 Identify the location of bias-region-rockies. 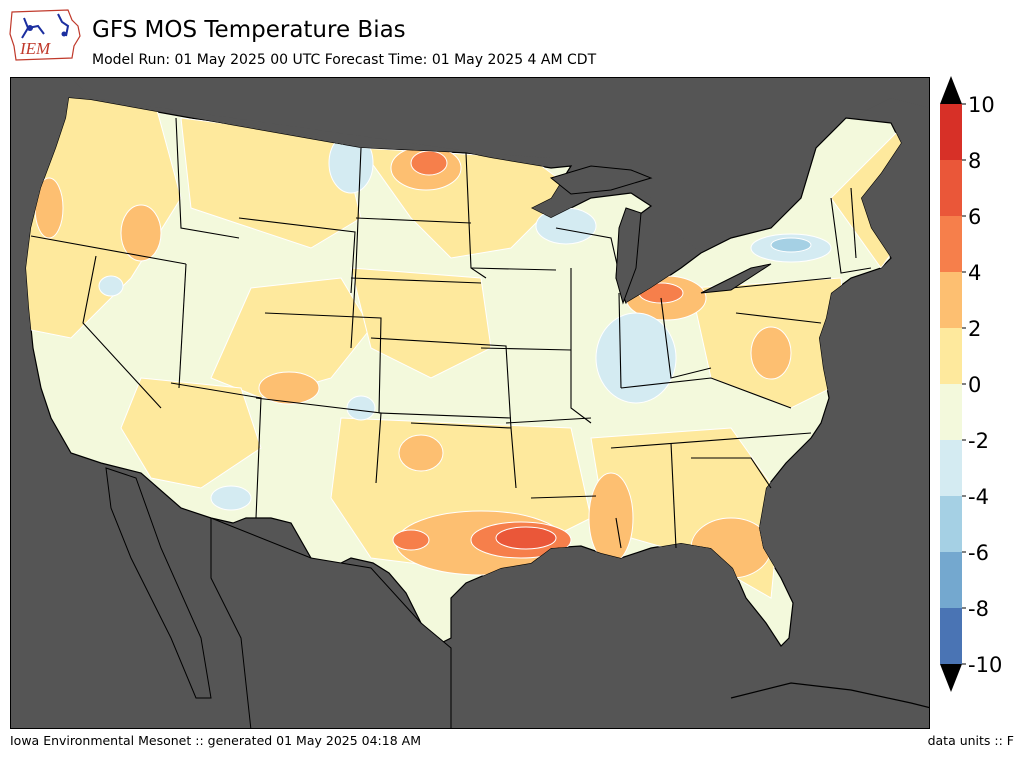
(291, 338).